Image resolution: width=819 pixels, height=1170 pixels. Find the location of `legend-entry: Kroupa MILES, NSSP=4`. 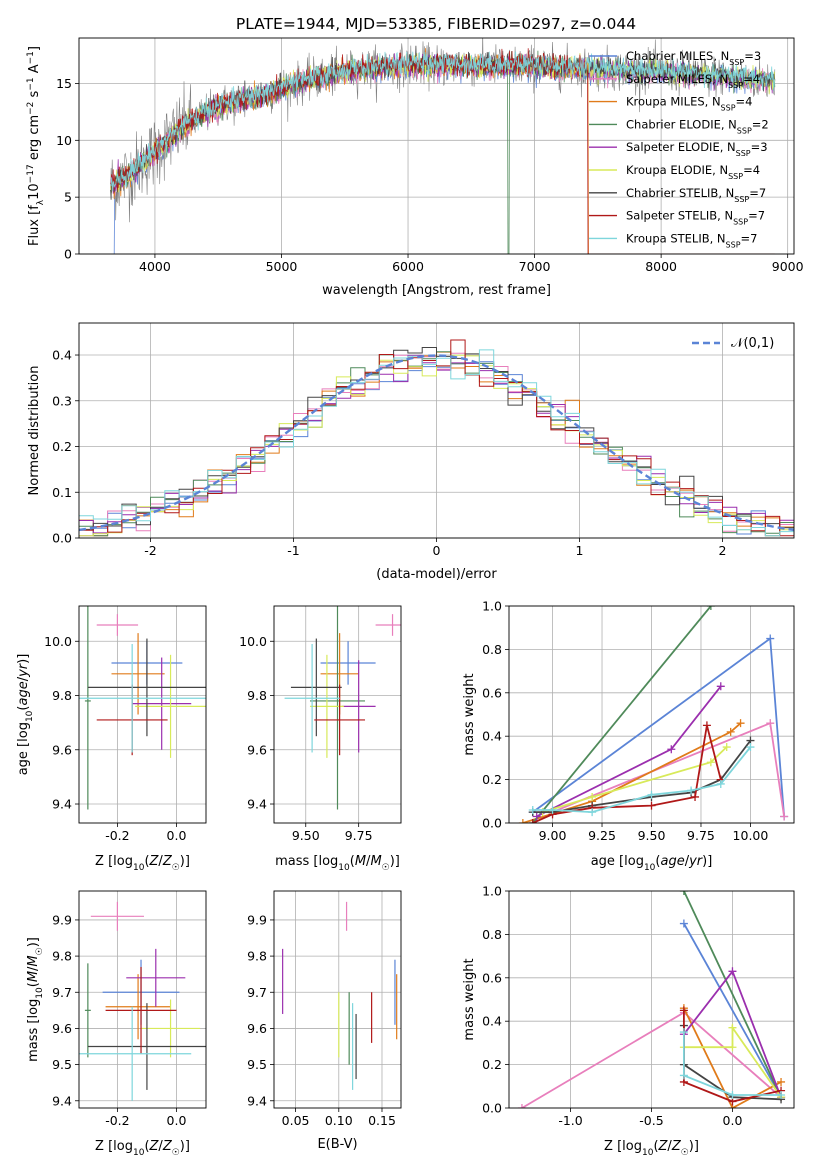

legend-entry: Kroupa MILES, NSSP=4 is located at coordinates (689, 104).